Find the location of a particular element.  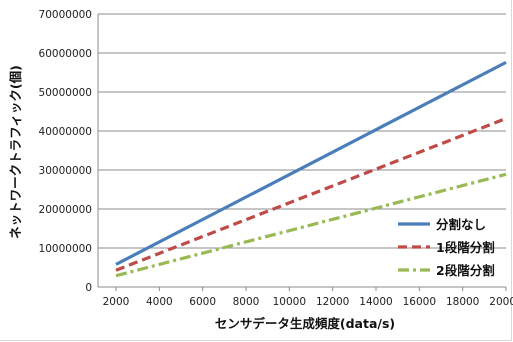

y-tick-label: 30000000 is located at coordinates (65, 171).